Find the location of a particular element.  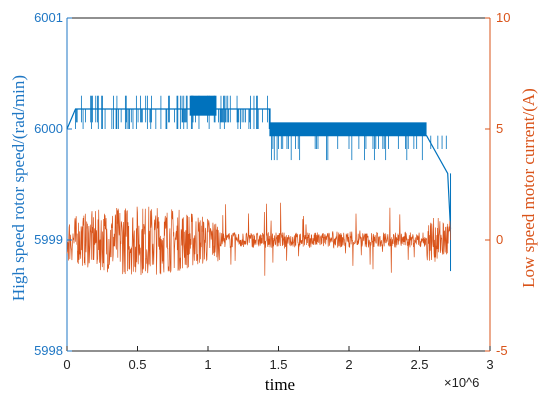

left-tick-label: 5998 is located at coordinates (48, 350).